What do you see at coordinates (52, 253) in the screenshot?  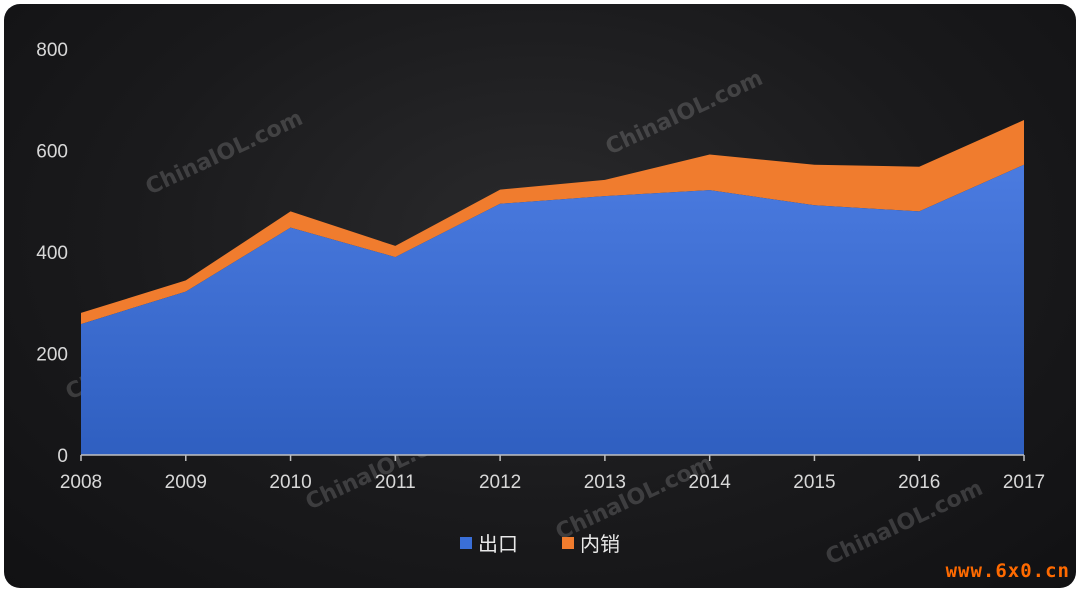 I see `y-tick-label: 400` at bounding box center [52, 253].